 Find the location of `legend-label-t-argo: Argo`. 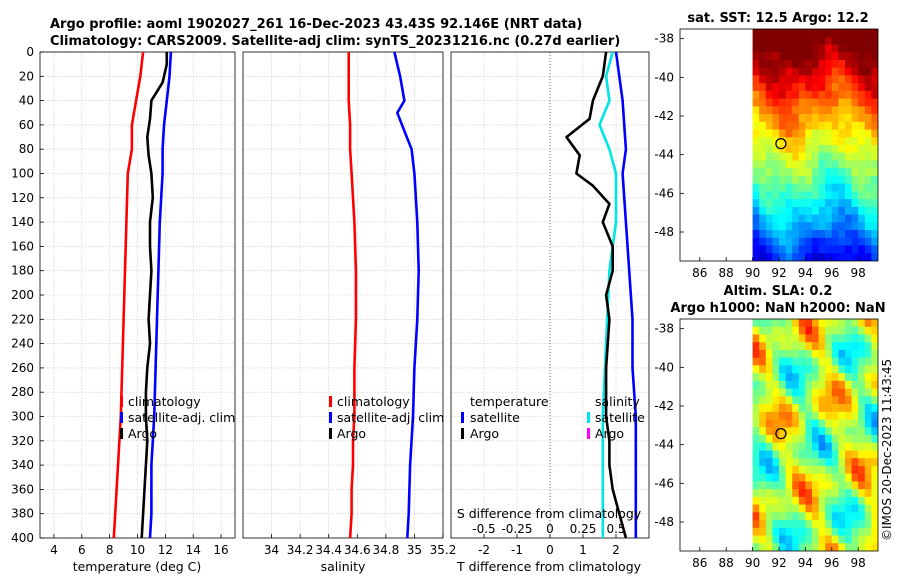

legend-label-t-argo: Argo is located at coordinates (484, 433).